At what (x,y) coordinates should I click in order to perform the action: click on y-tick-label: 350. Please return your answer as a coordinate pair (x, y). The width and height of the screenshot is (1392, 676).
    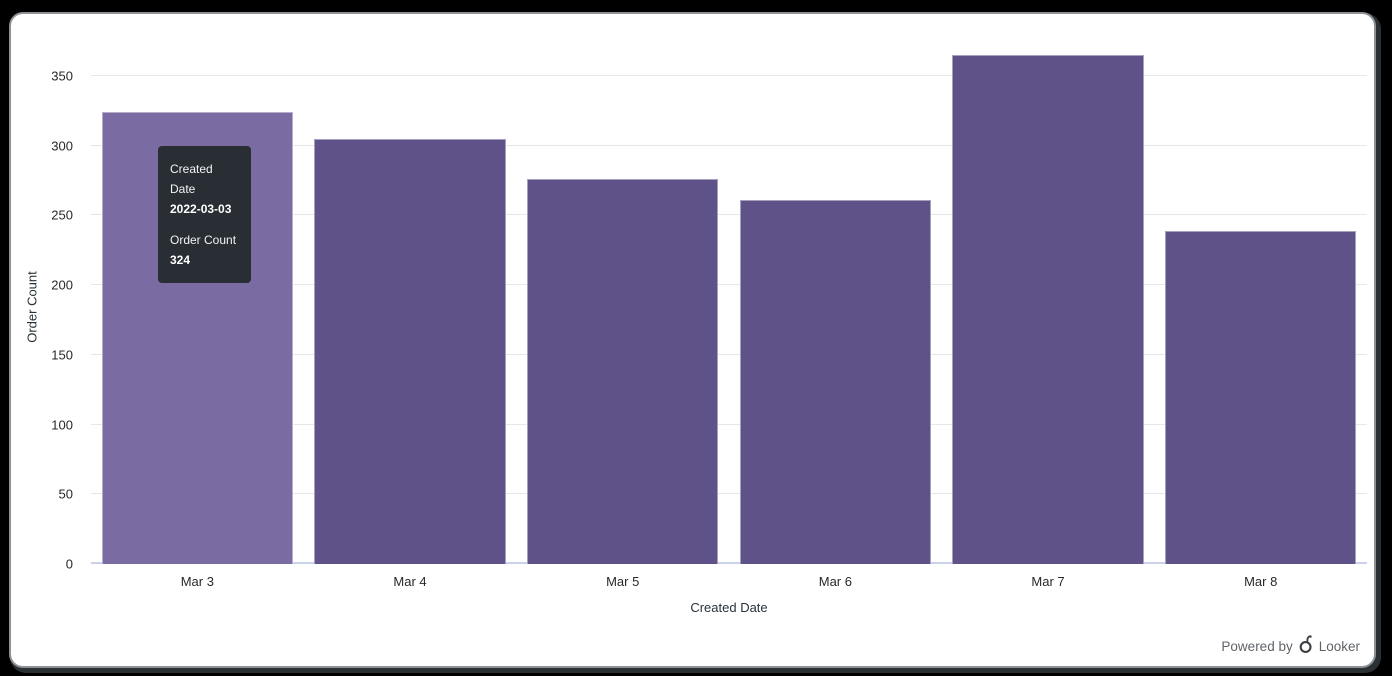
    Looking at the image, I should click on (62, 76).